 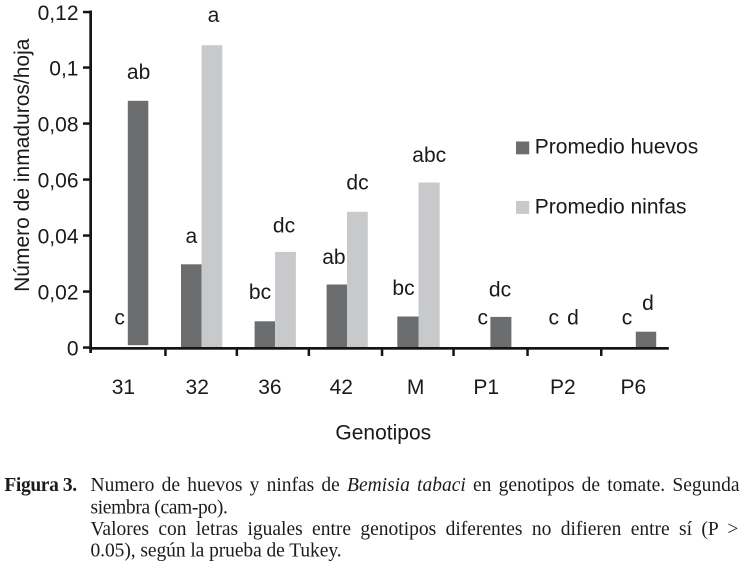 I want to click on svg-text: 36, so click(x=269, y=387).